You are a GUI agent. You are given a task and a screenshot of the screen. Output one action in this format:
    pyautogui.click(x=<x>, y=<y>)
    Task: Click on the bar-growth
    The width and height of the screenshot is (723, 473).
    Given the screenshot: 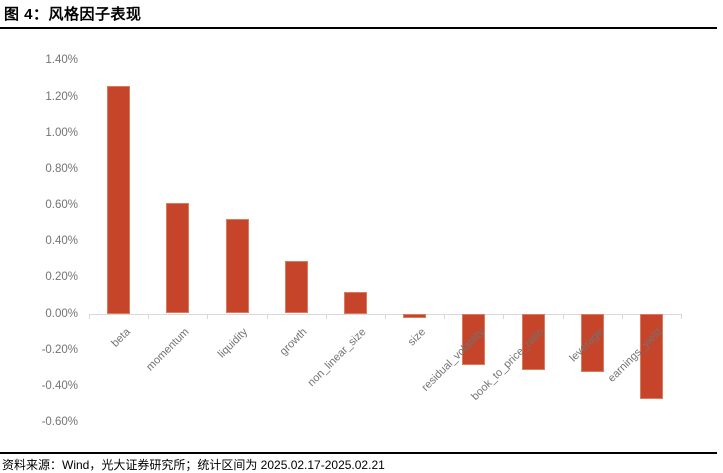 What is the action you would take?
    pyautogui.click(x=296, y=287)
    